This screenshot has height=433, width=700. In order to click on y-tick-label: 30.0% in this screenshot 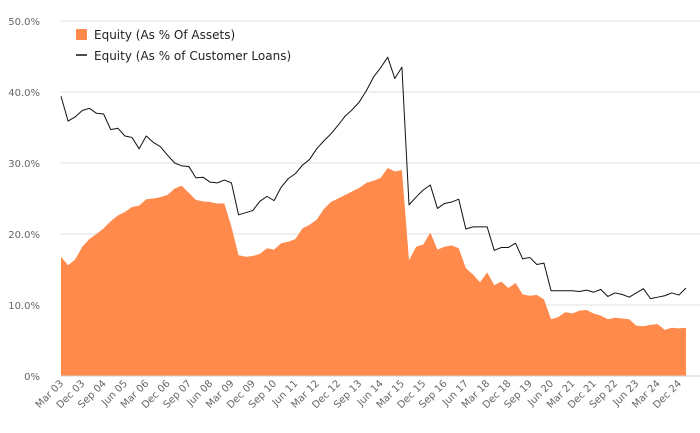, I will do `click(24, 164)`.